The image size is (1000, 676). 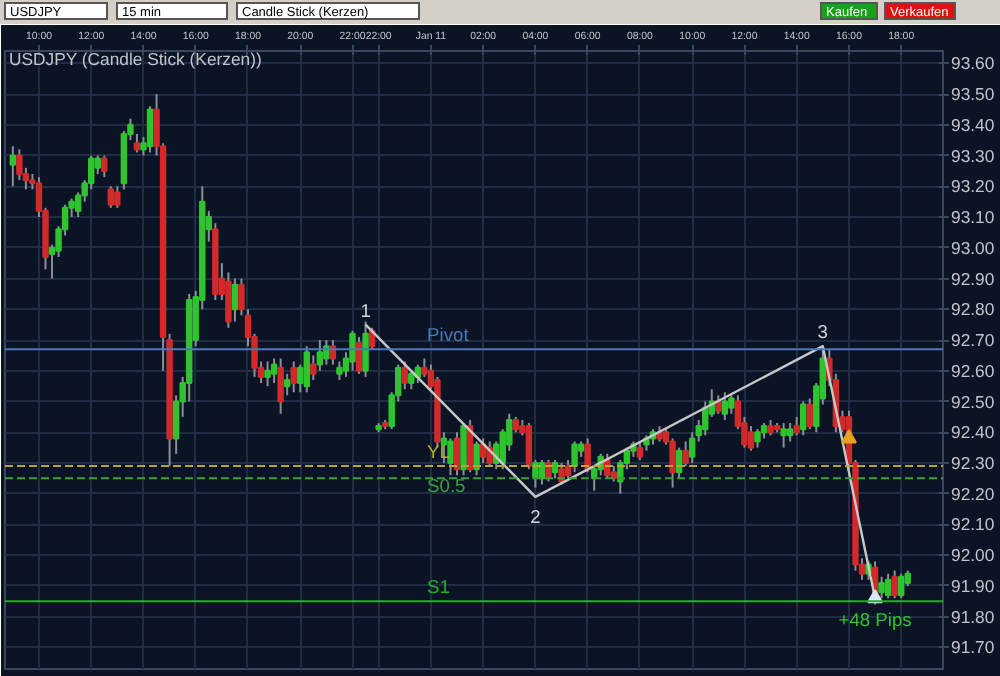 What do you see at coordinates (973, 555) in the screenshot?
I see `y-tick-label: 92.00` at bounding box center [973, 555].